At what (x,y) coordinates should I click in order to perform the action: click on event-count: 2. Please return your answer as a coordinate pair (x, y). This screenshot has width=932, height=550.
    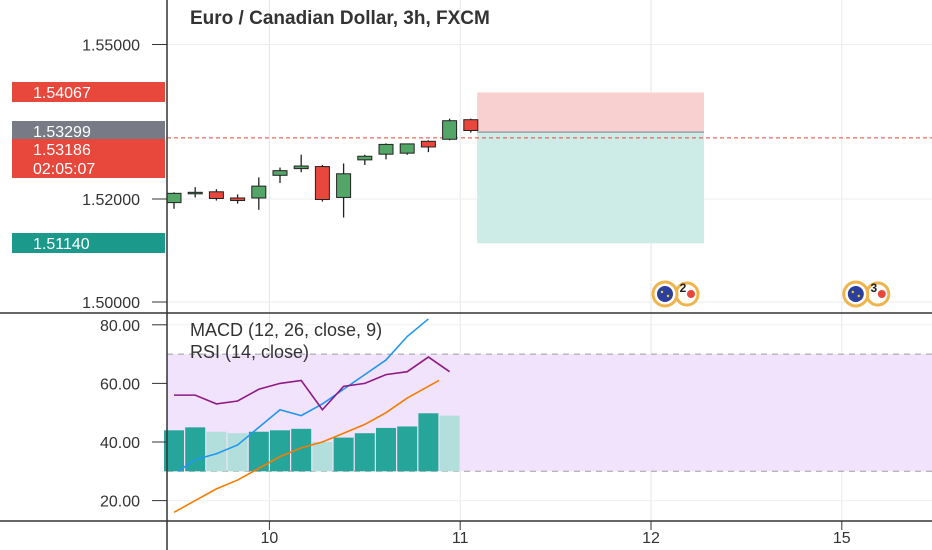
    Looking at the image, I should click on (683, 288).